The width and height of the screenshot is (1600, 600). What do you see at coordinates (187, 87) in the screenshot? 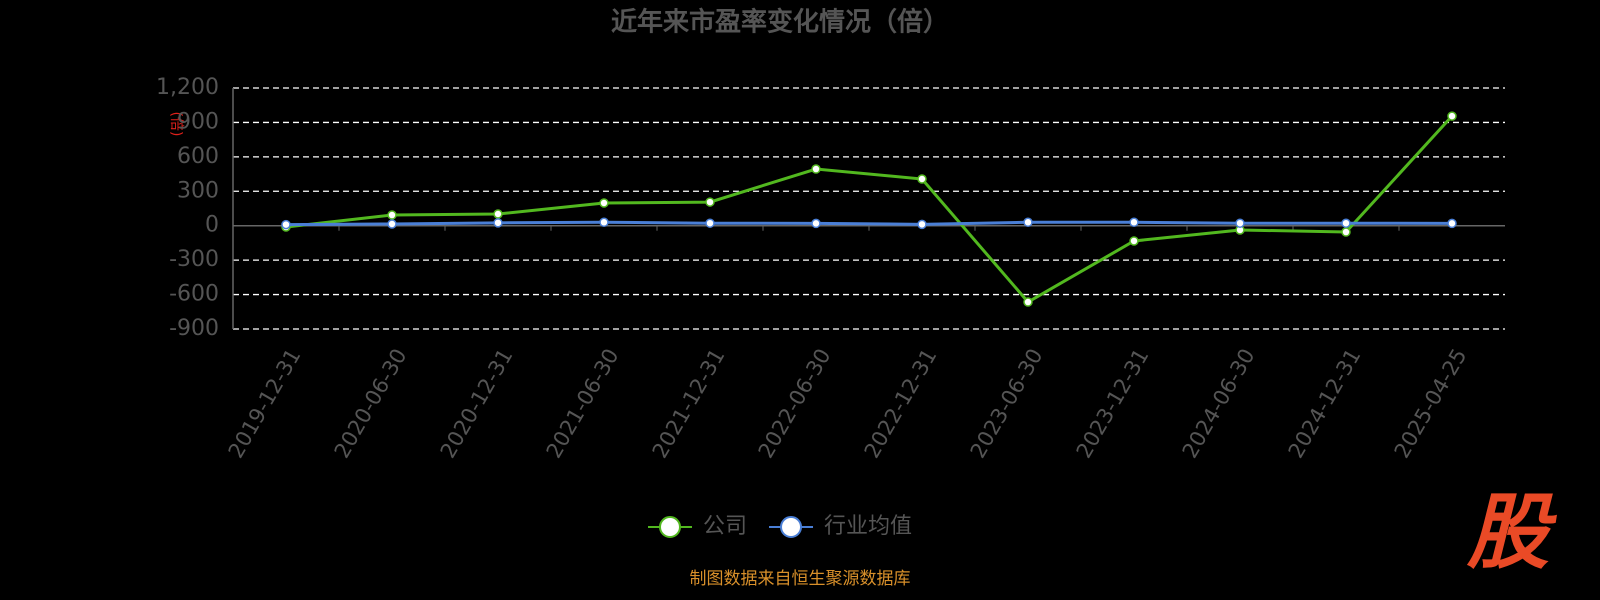
I see `y-tick-label: 1,200` at bounding box center [187, 87].